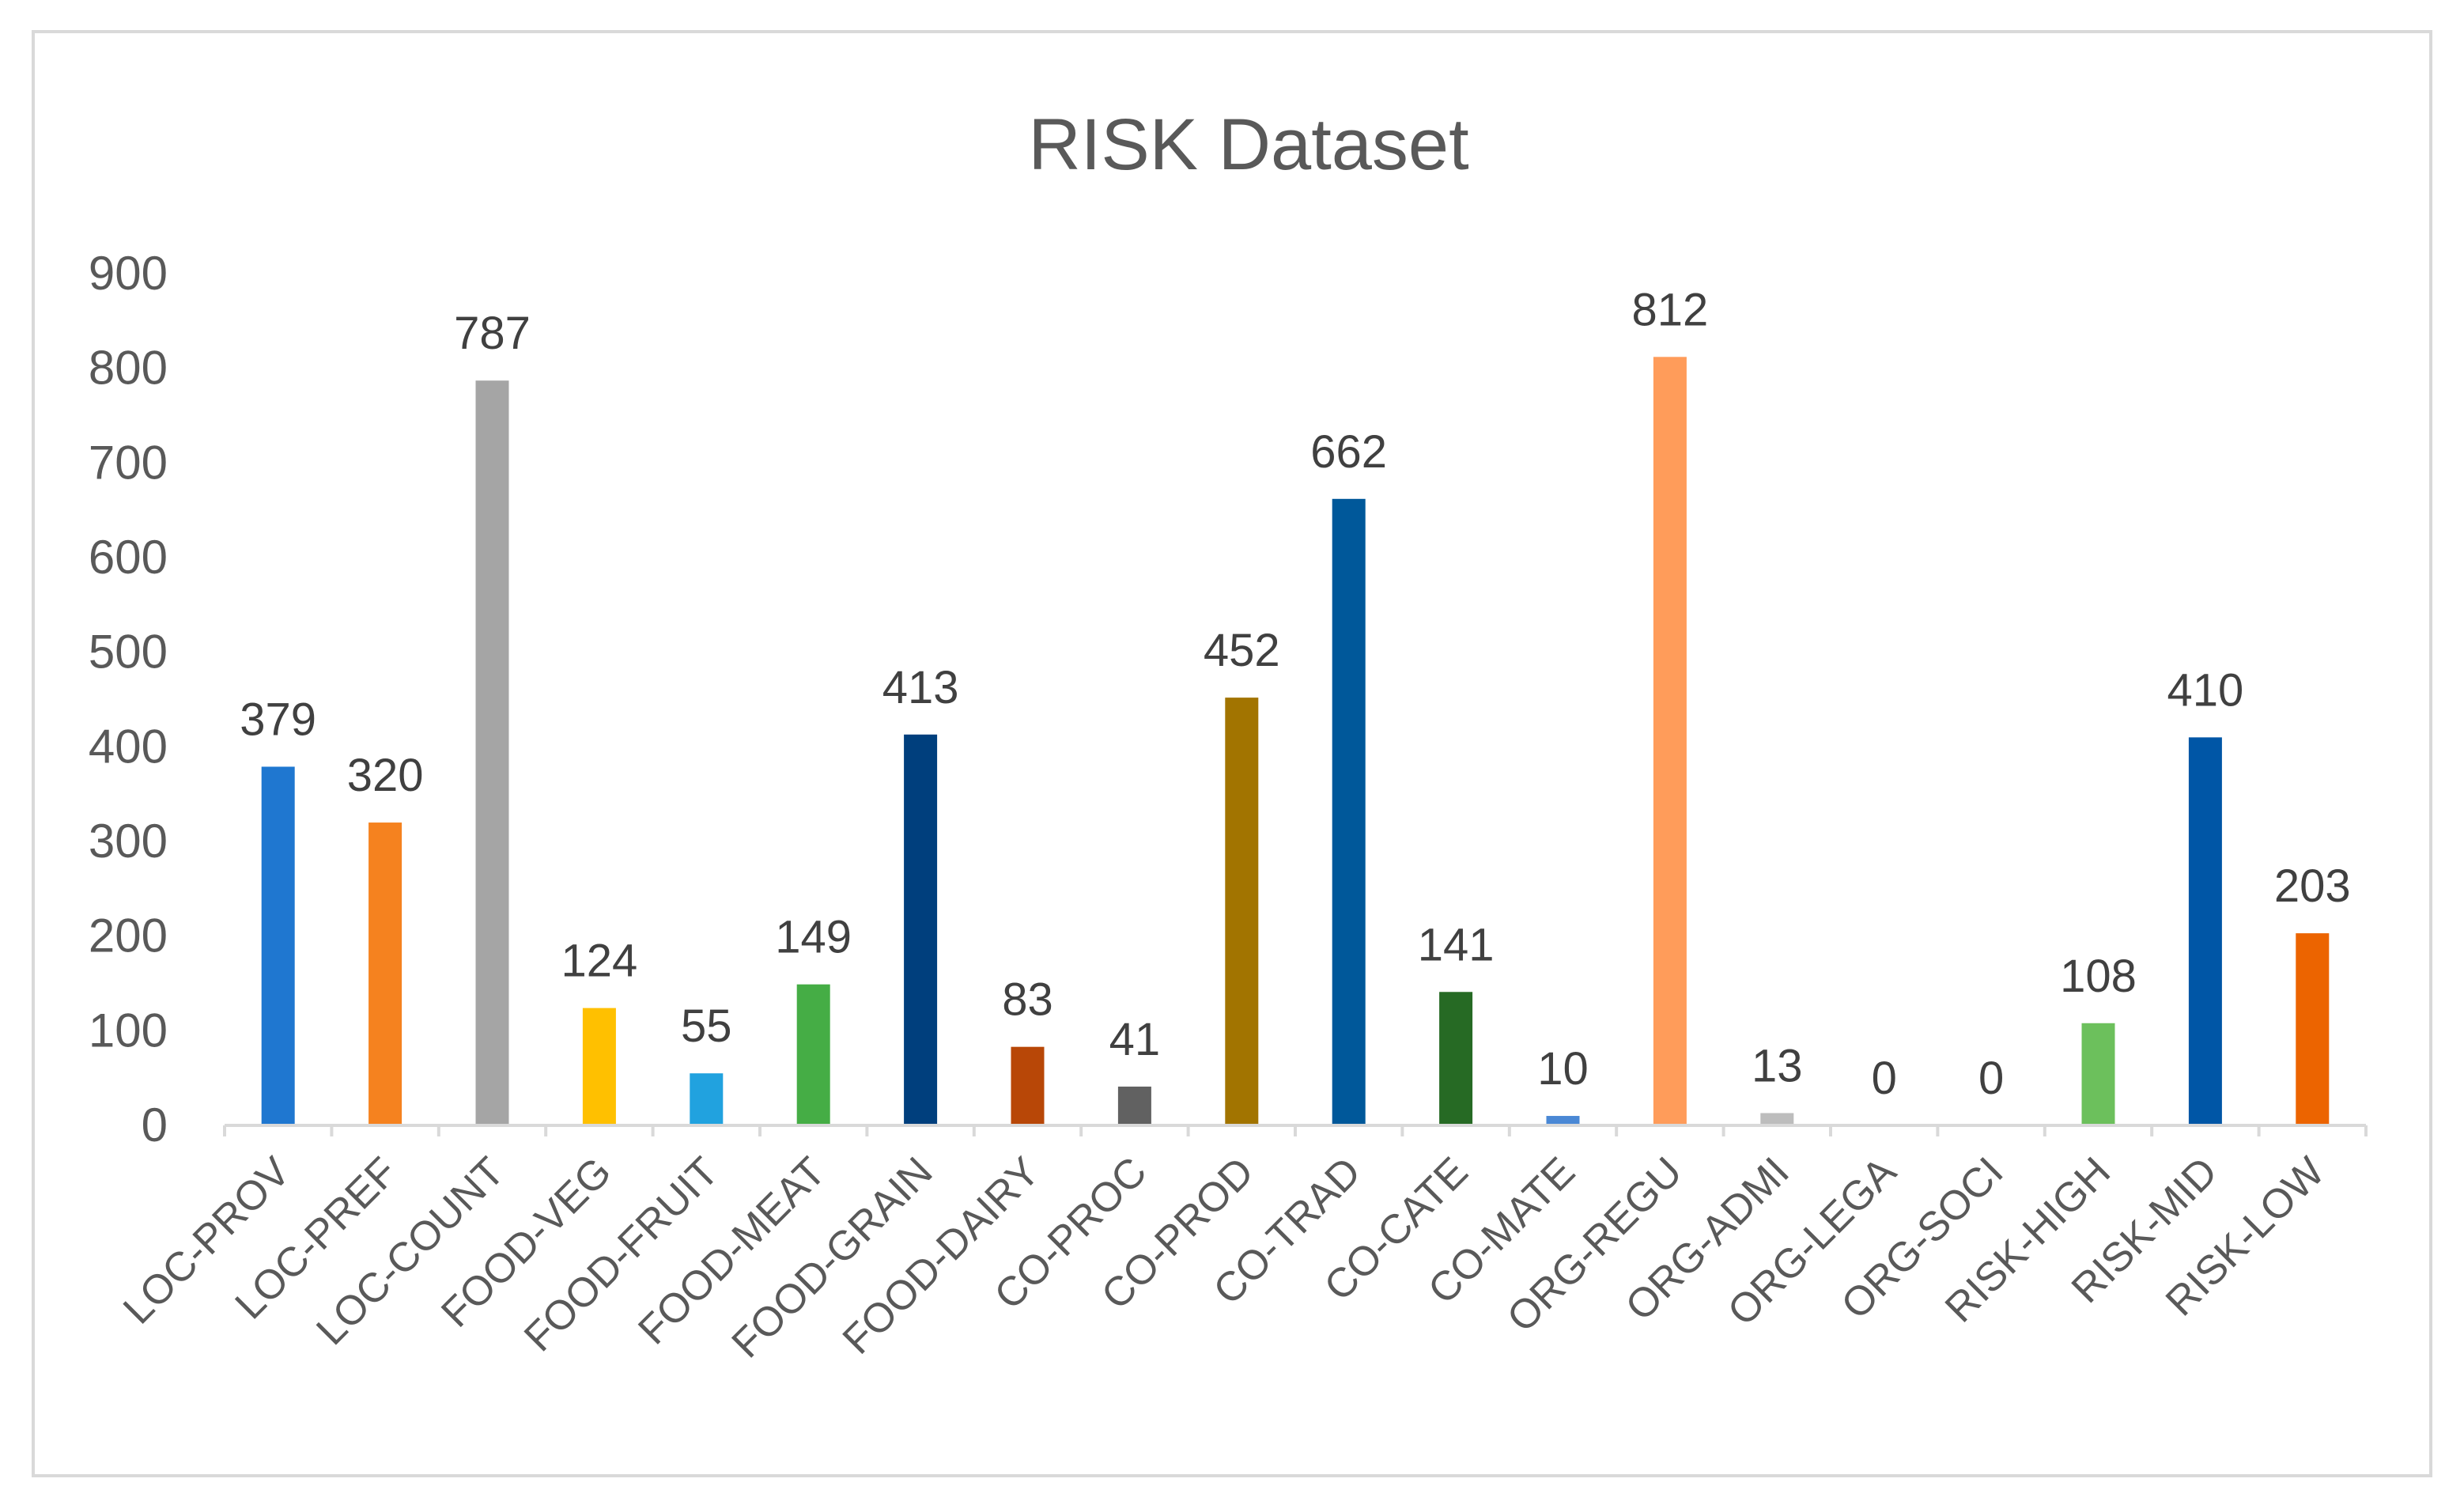 The image size is (2464, 1505). I want to click on x-axis-tick-marks, so click(1295, 1130).